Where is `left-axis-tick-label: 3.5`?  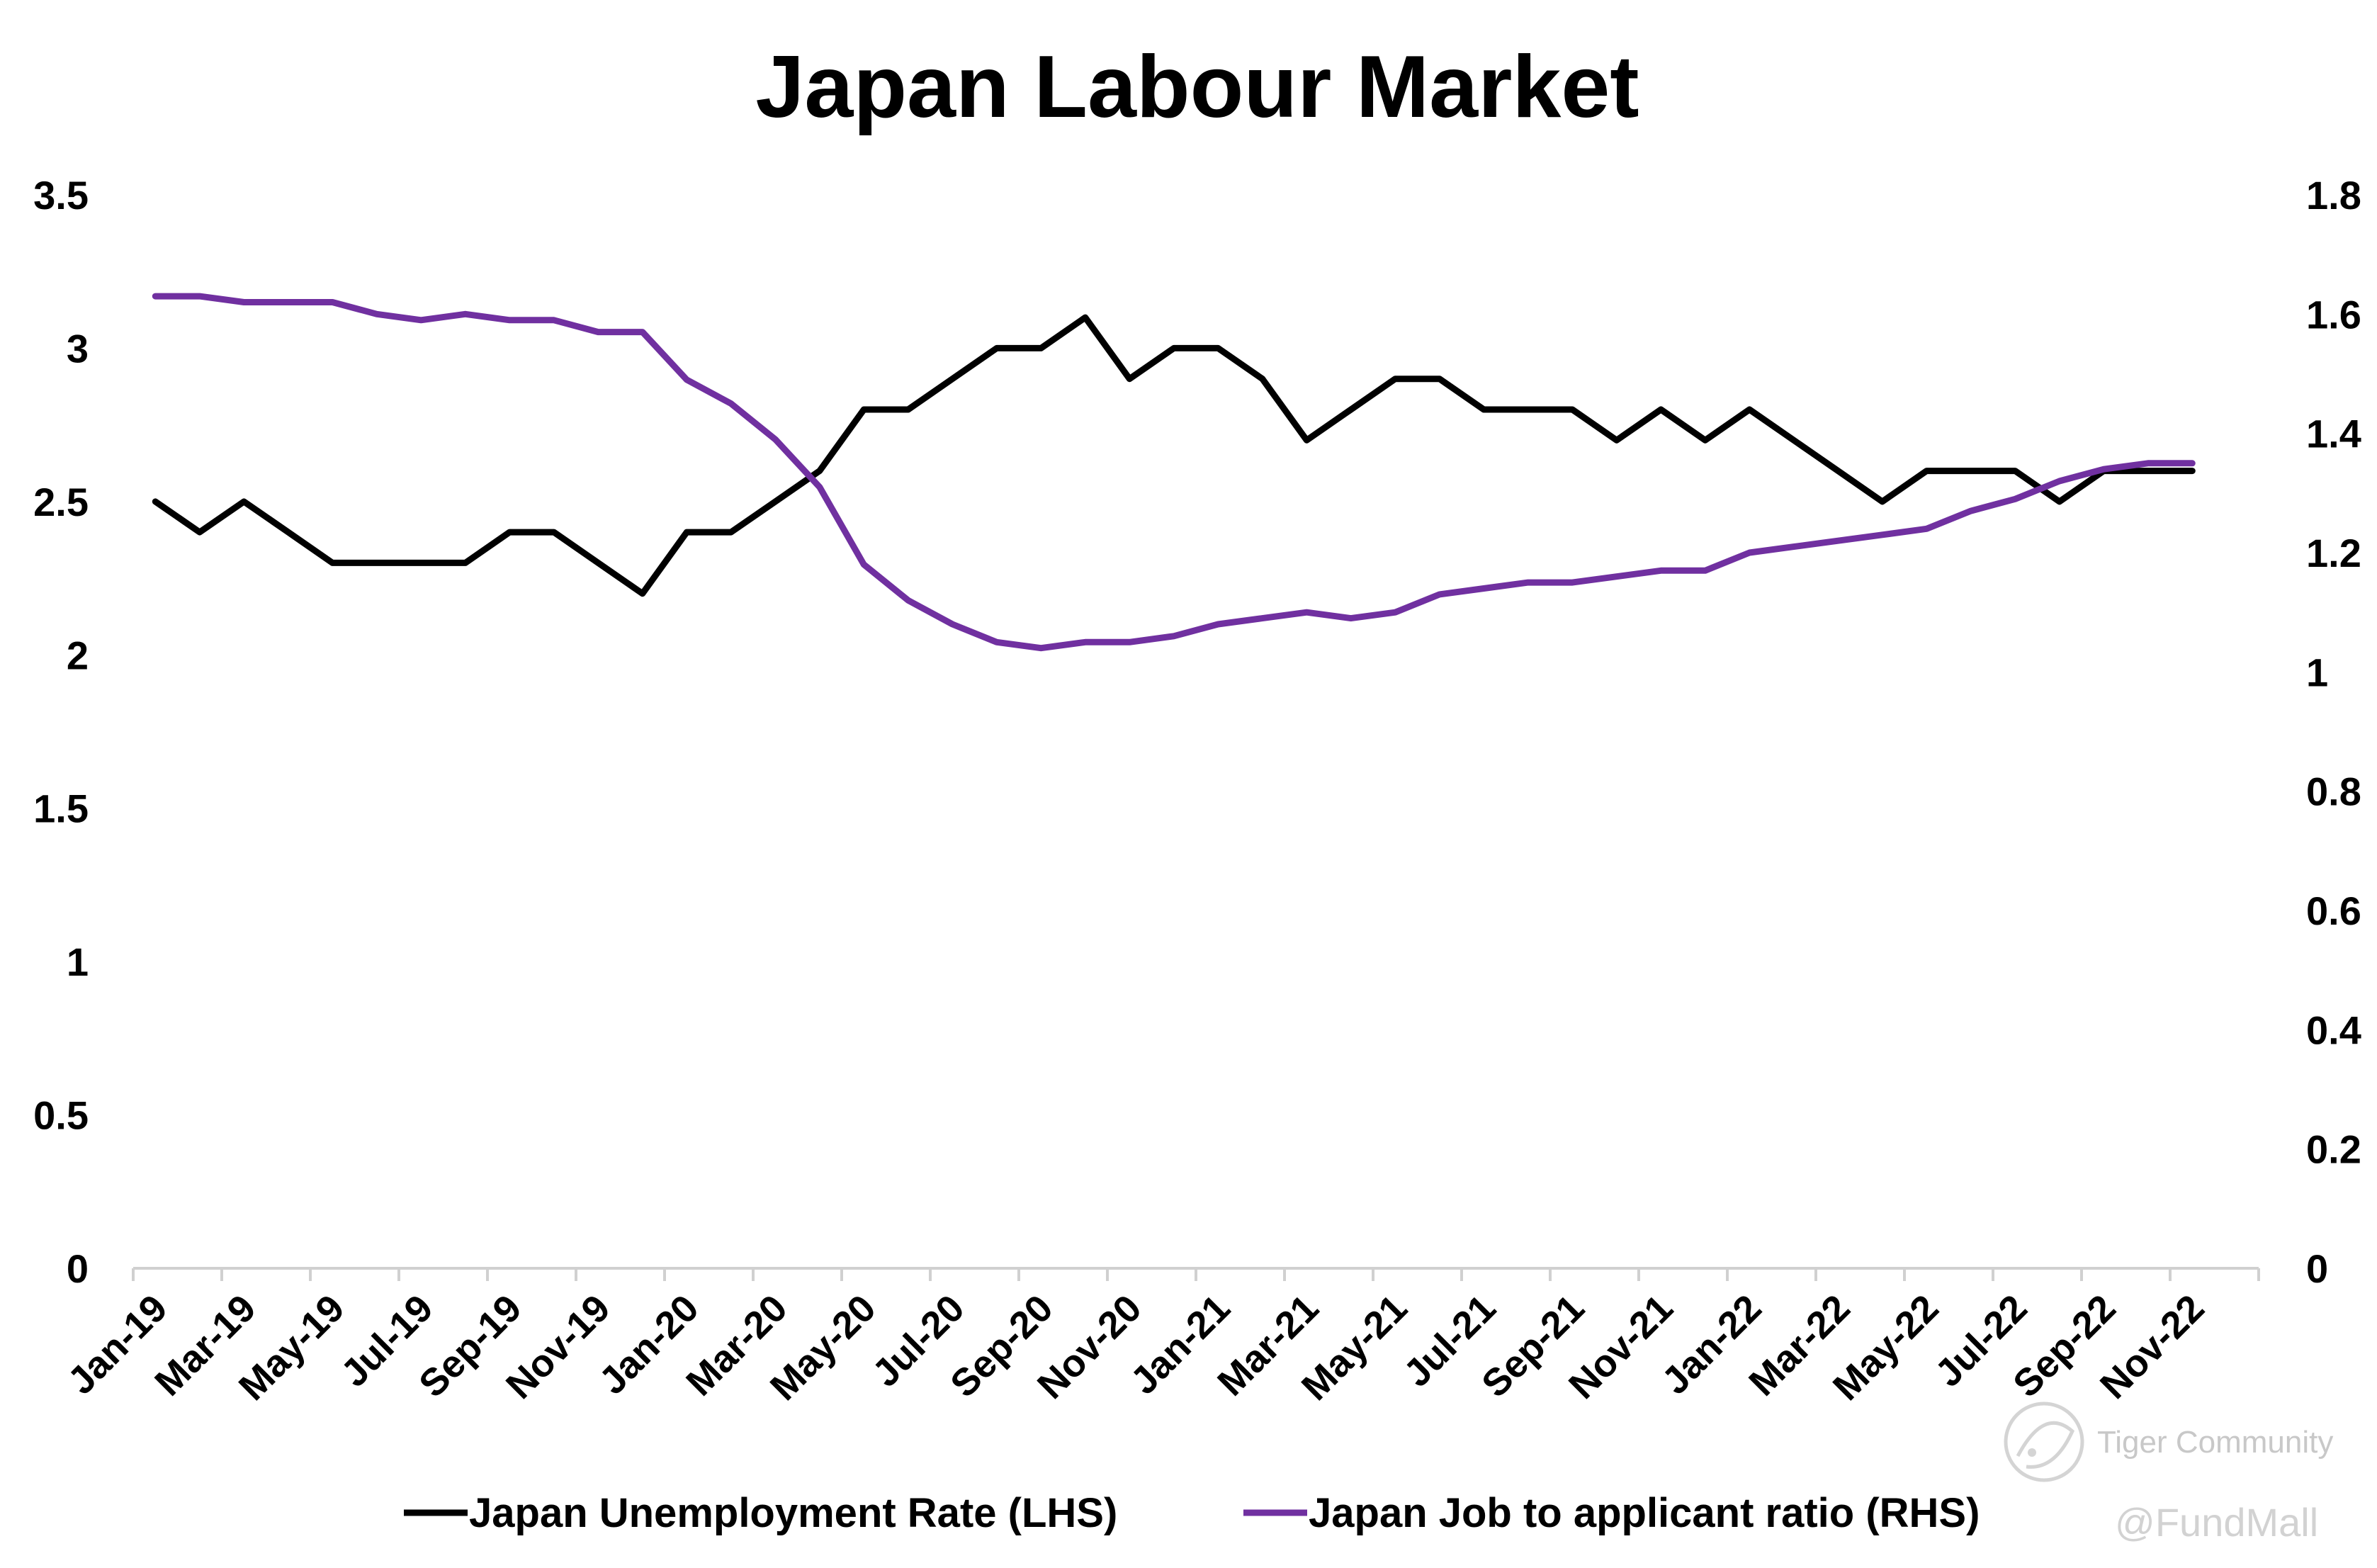 left-axis-tick-label: 3.5 is located at coordinates (61, 195).